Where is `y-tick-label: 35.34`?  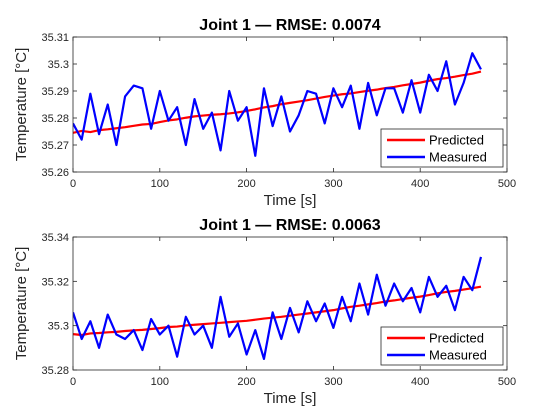
y-tick-label: 35.34 is located at coordinates (55, 238).